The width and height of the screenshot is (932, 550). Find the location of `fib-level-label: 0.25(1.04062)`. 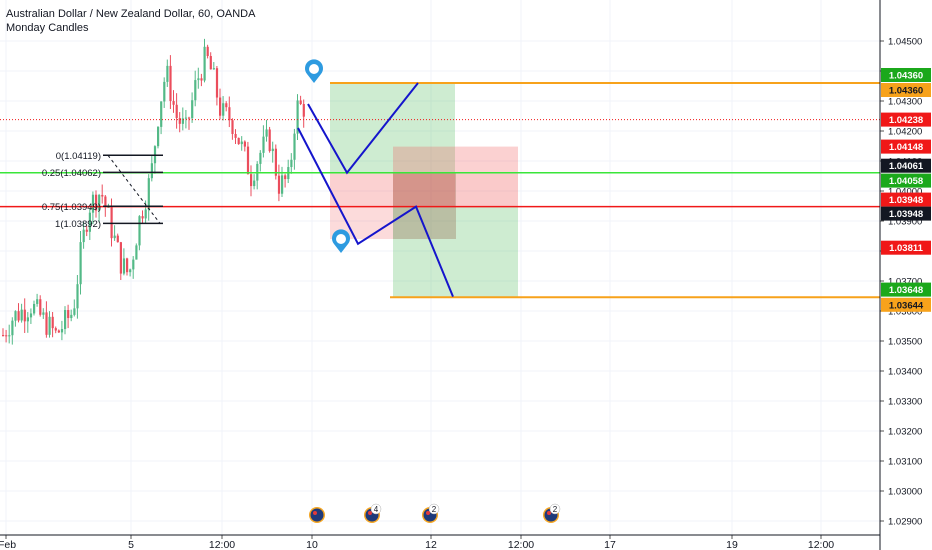

fib-level-label: 0.25(1.04062) is located at coordinates (71, 173).